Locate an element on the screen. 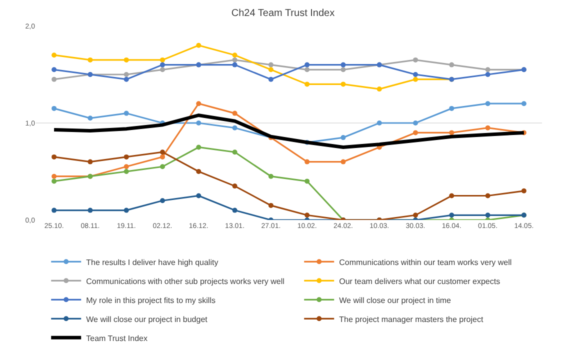 The image size is (566, 364). legend-label: Communications within our team works very well is located at coordinates (425, 262).